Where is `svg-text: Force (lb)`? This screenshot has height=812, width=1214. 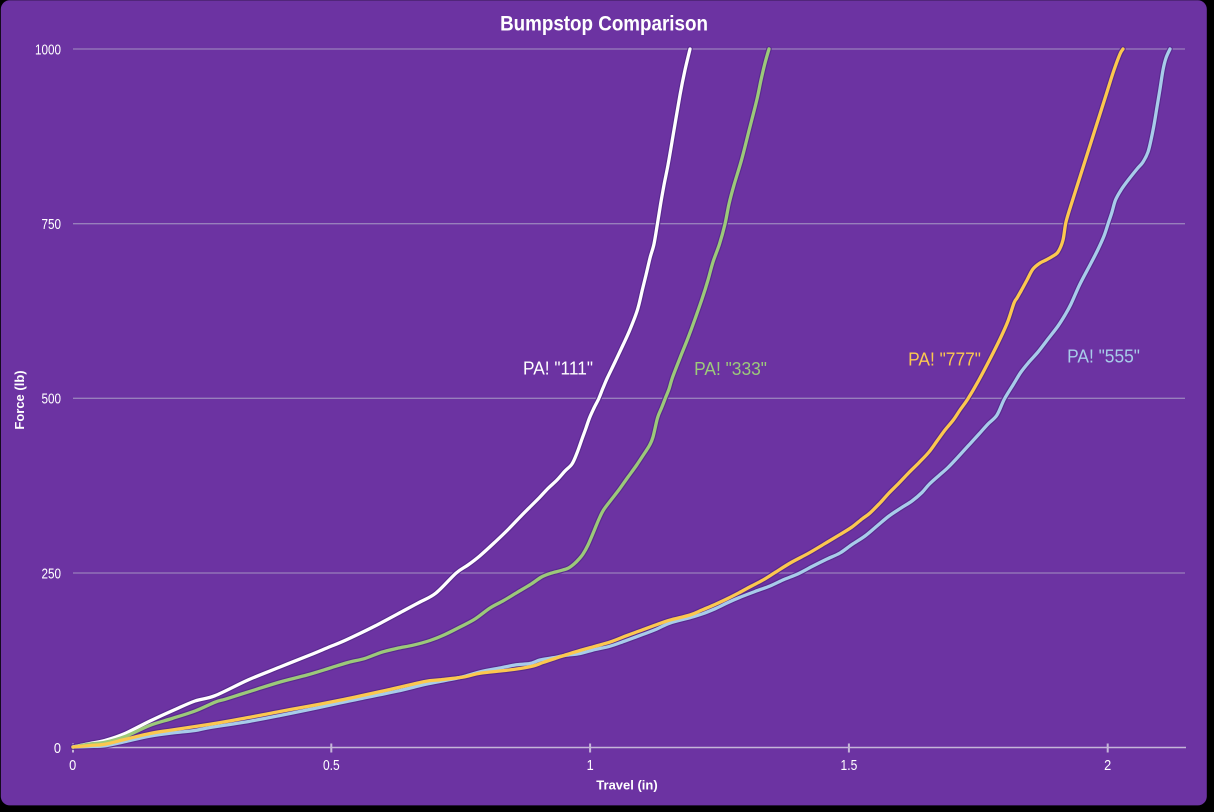
svg-text: Force (lb) is located at coordinates (19, 399).